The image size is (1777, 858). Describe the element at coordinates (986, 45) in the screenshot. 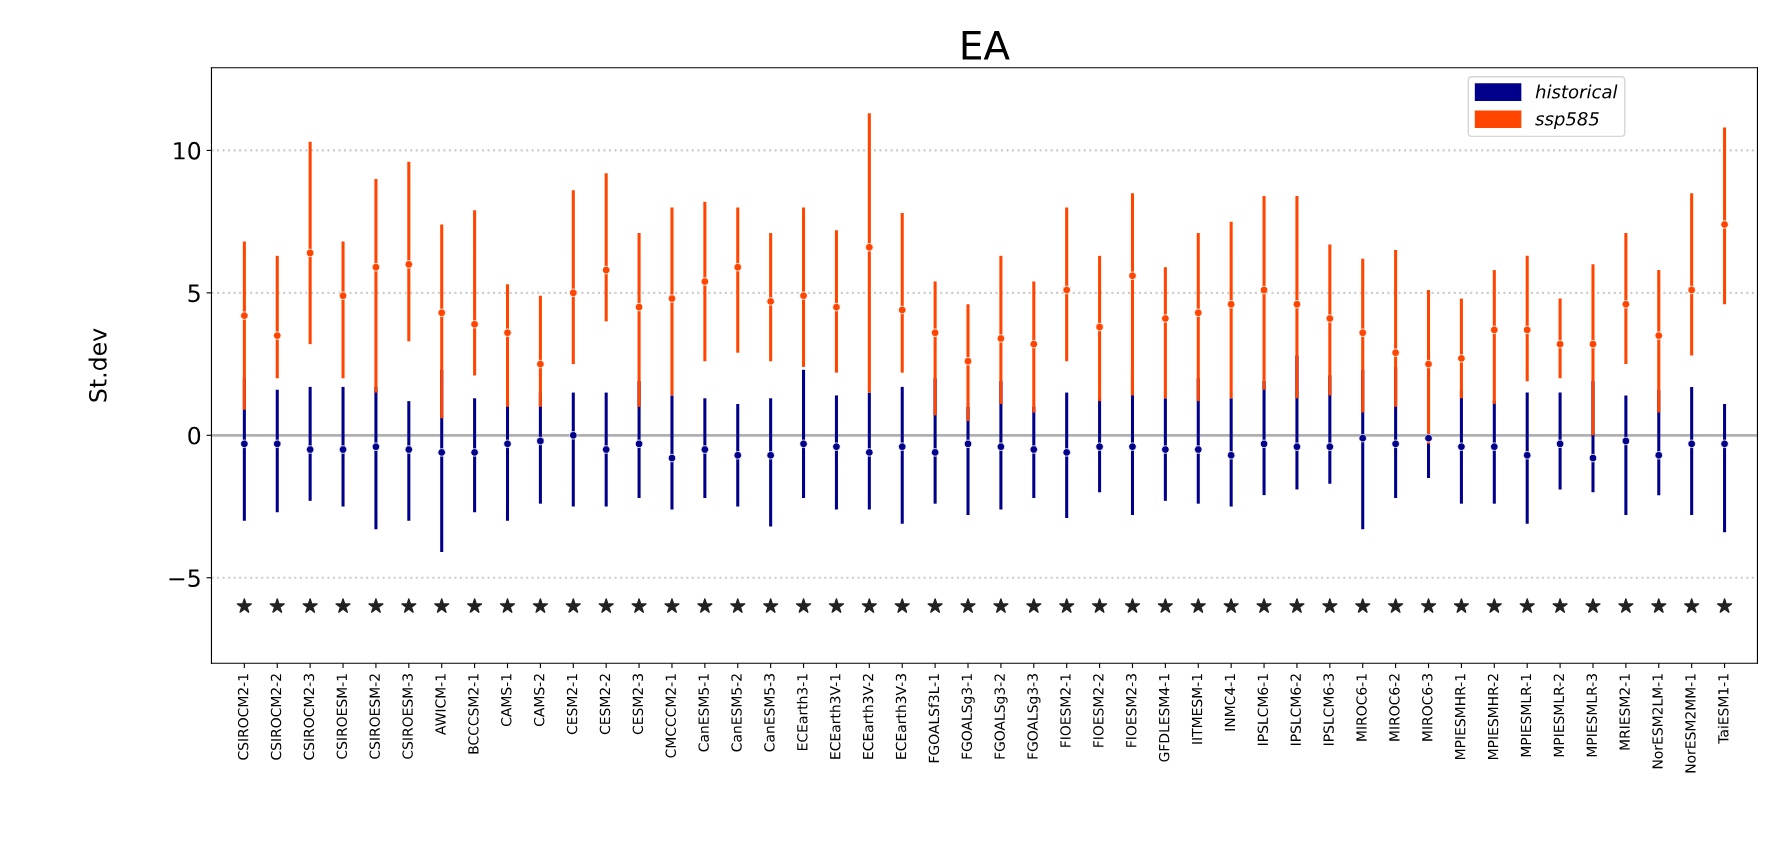

I see `chart-title: EA` at that location.